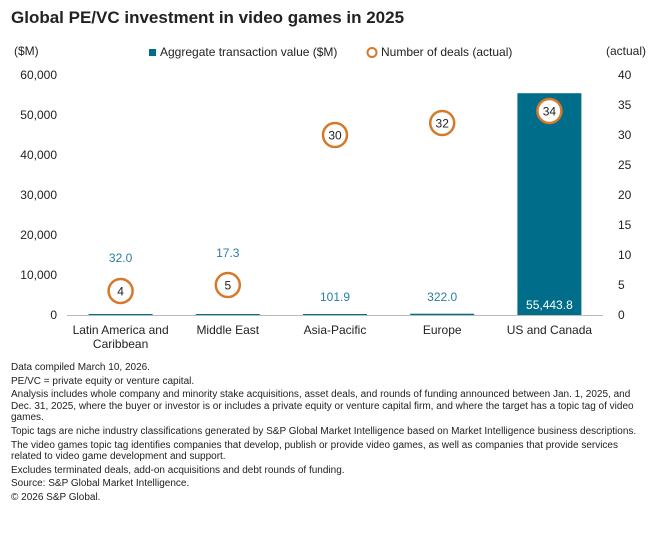 The width and height of the screenshot is (660, 544). I want to click on right-tick-label: 10, so click(625, 255).